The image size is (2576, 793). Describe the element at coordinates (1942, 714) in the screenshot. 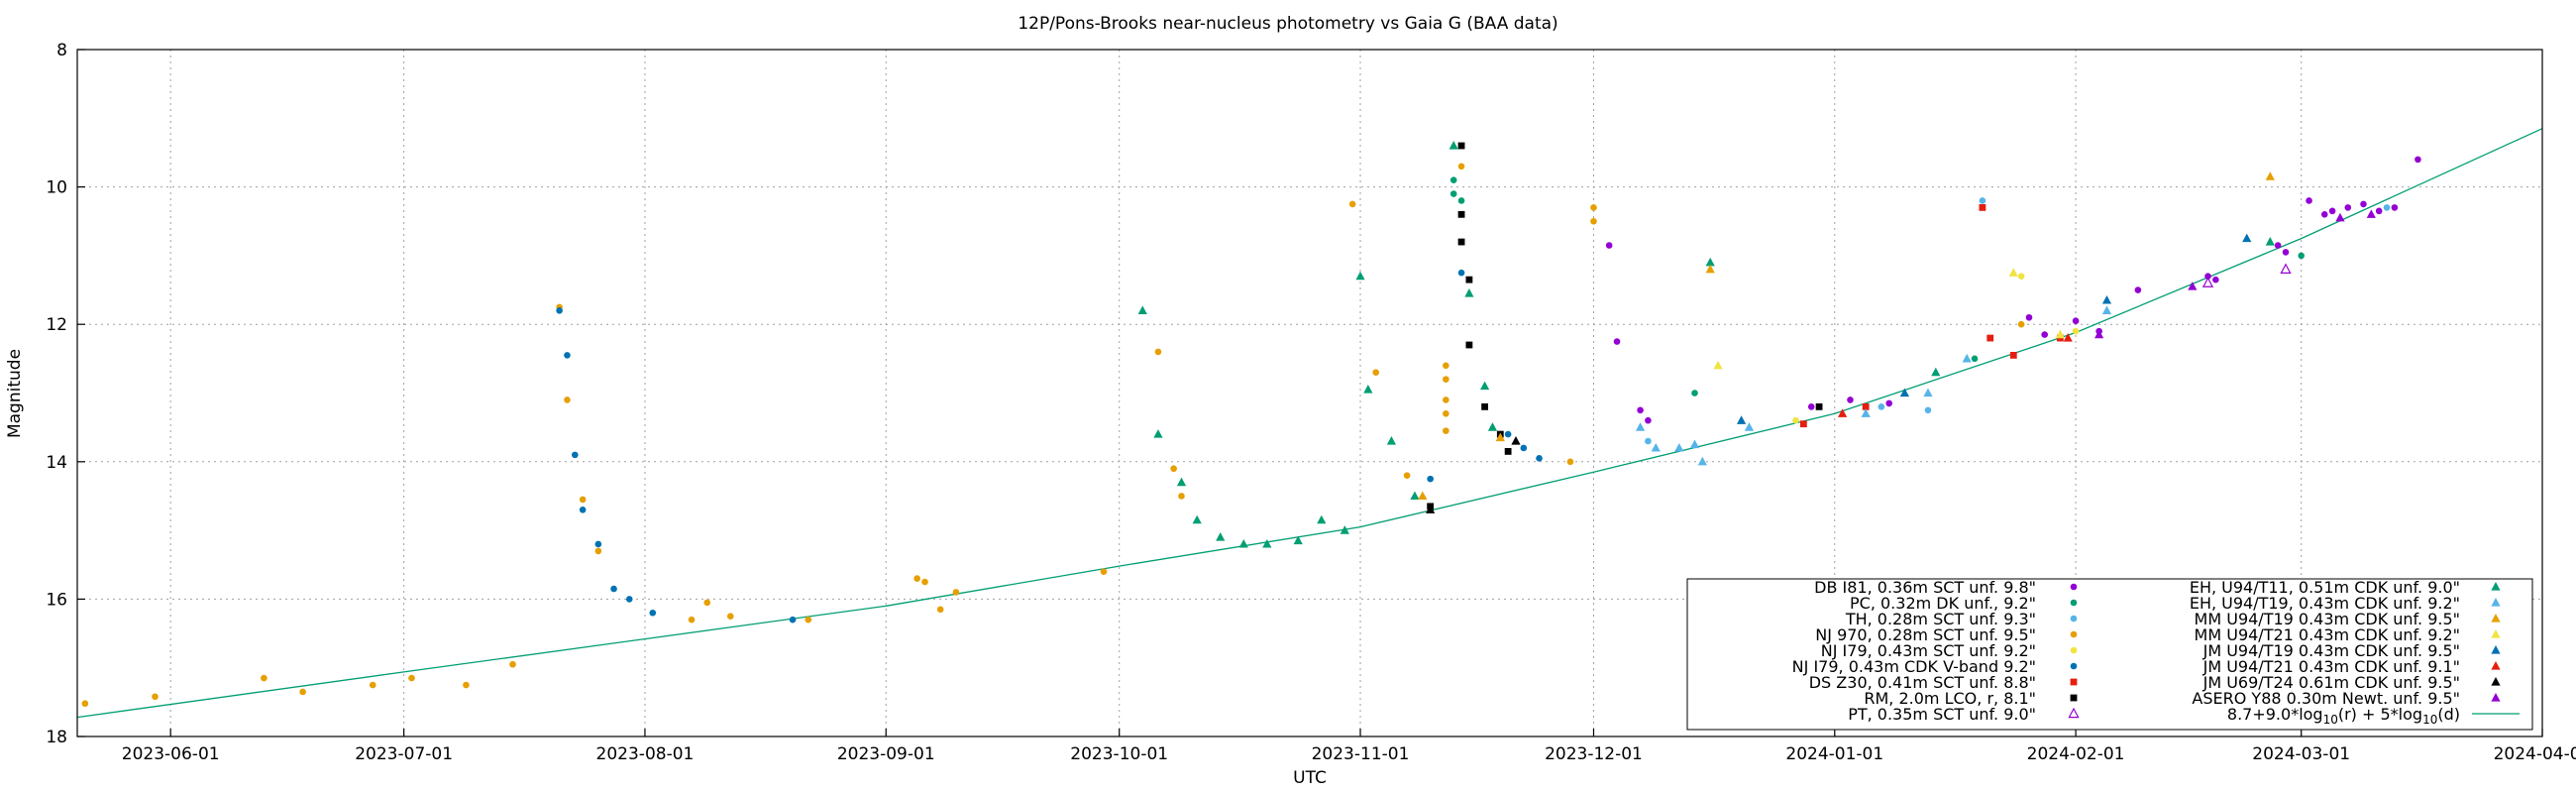

I see `legend-label: PT, 0.35m SCT unf. 9.0"` at that location.